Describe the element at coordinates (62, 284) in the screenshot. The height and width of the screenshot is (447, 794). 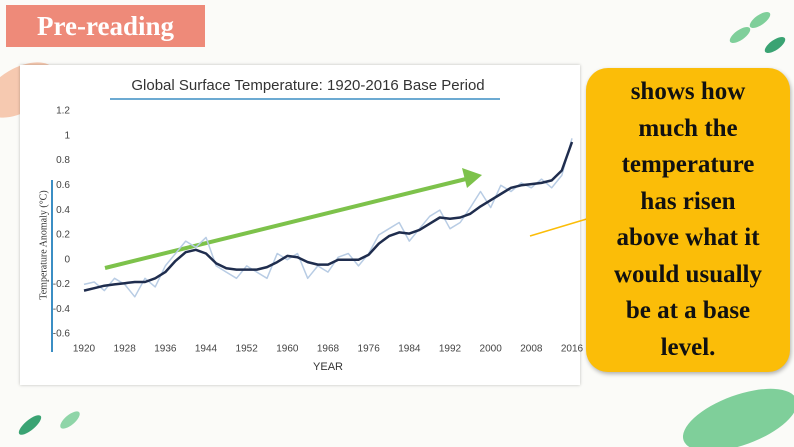
I see `y-tick-label: -0.2` at that location.